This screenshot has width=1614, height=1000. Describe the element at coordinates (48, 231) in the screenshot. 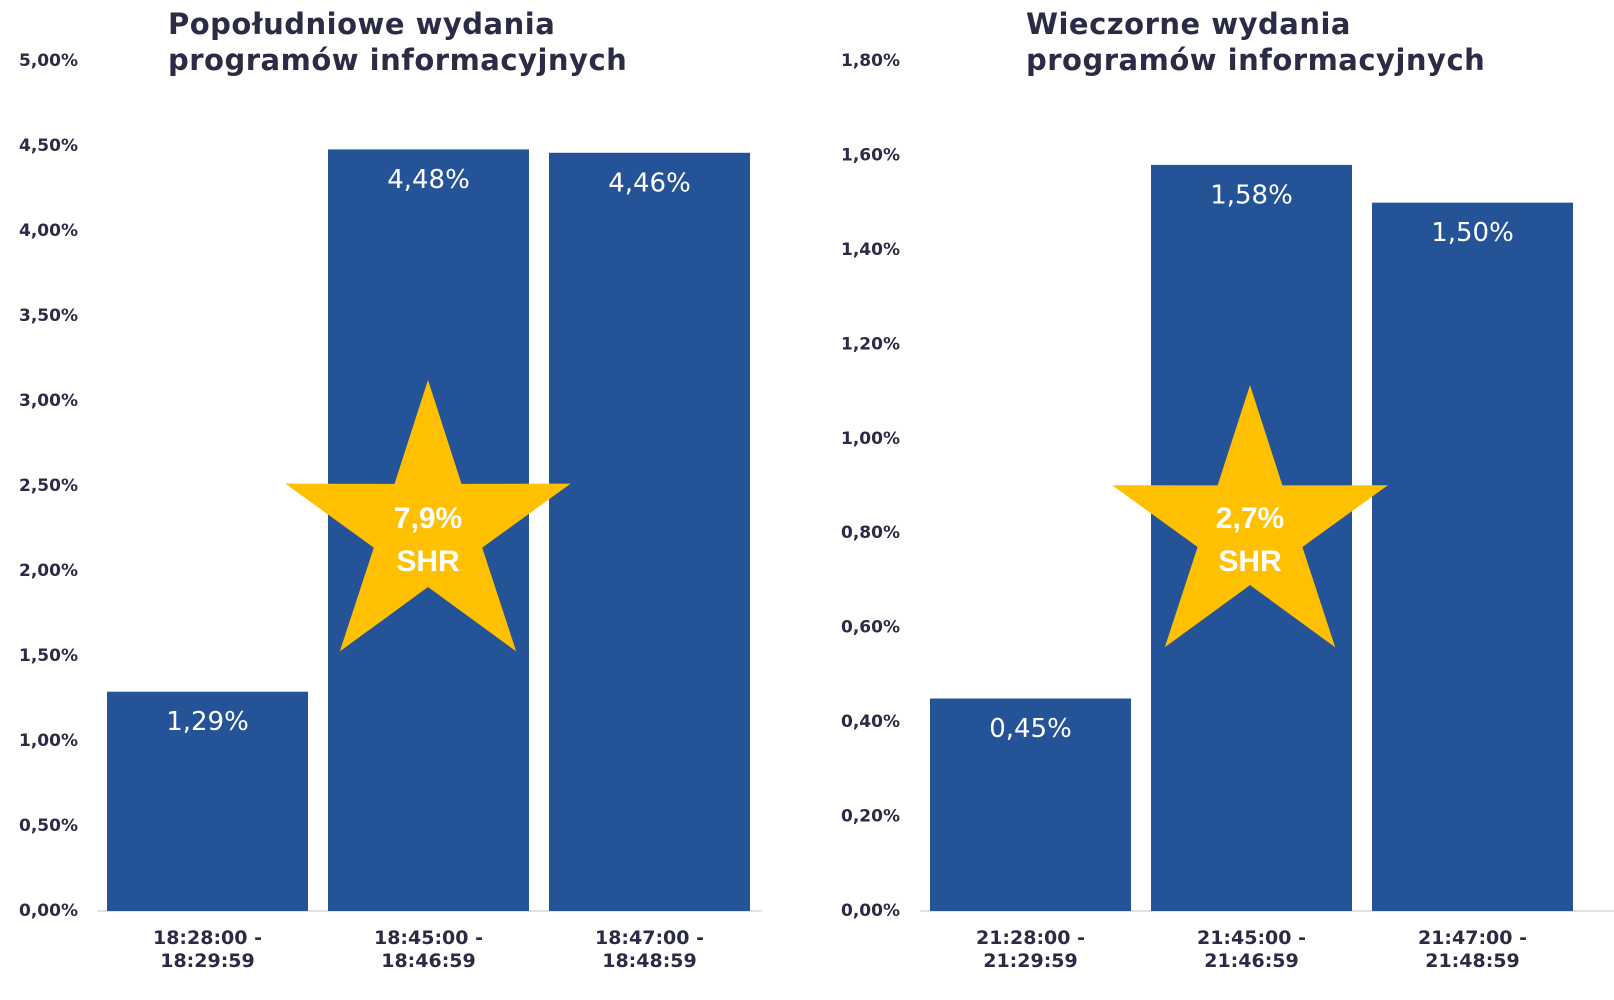

I see `y-tick-label: 4,00%` at that location.